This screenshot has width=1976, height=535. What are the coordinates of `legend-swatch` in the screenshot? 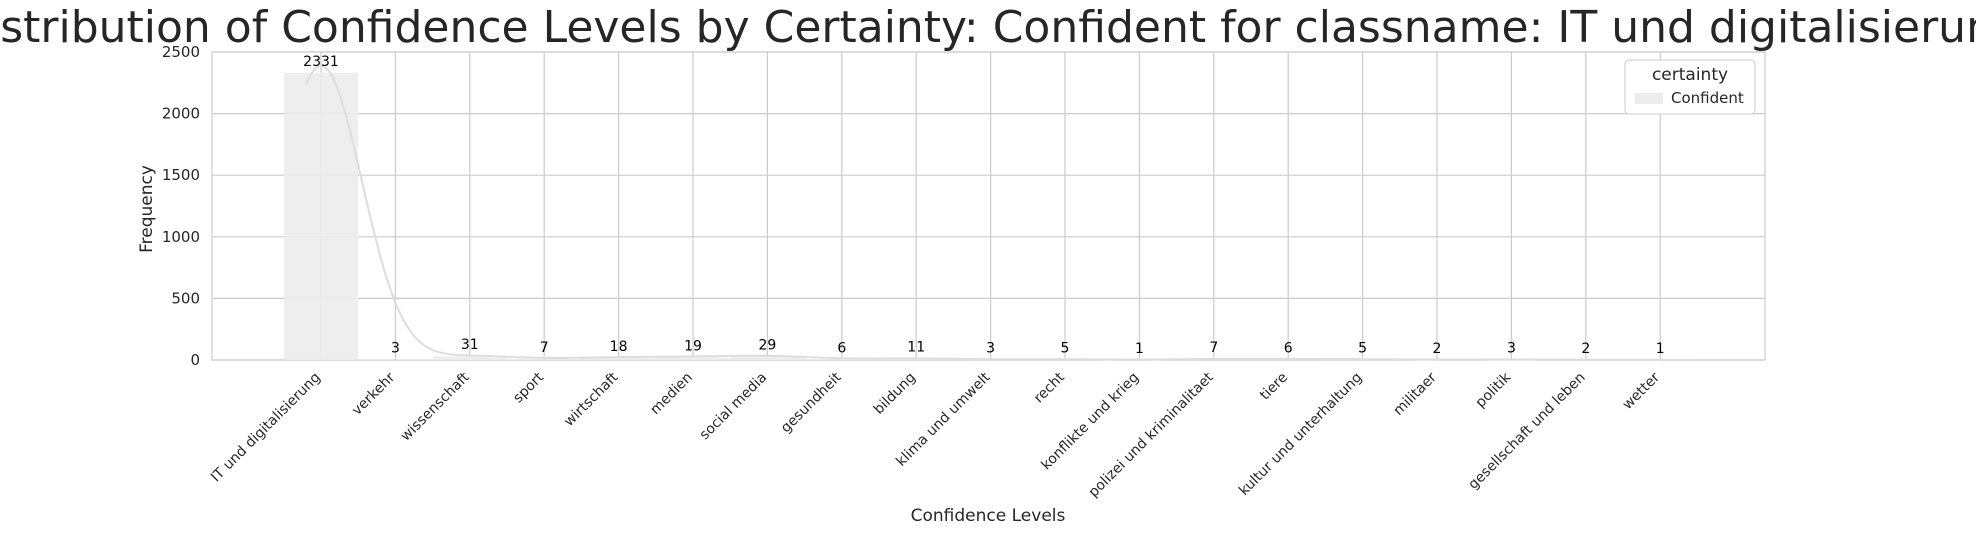 It's located at (1649, 98).